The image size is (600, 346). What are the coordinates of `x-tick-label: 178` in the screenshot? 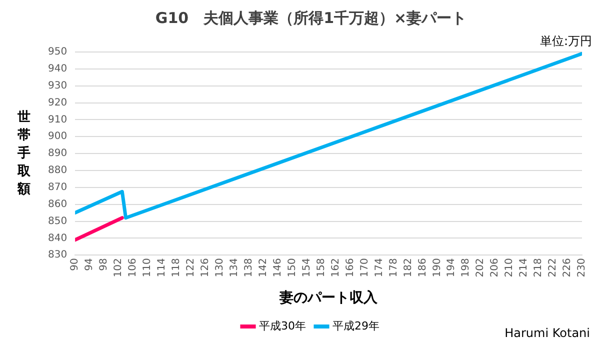 It's located at (394, 268).